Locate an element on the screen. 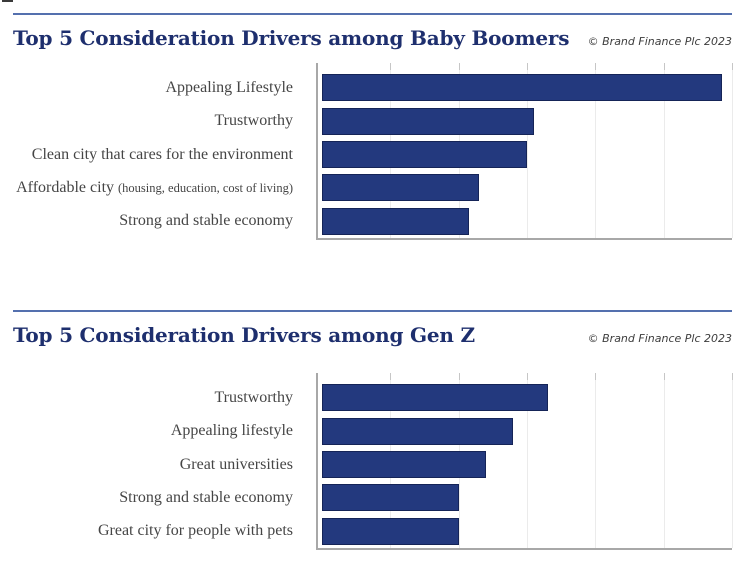 The image size is (740, 564). category-sublabel: (housing, education, cost of living) is located at coordinates (205, 187).